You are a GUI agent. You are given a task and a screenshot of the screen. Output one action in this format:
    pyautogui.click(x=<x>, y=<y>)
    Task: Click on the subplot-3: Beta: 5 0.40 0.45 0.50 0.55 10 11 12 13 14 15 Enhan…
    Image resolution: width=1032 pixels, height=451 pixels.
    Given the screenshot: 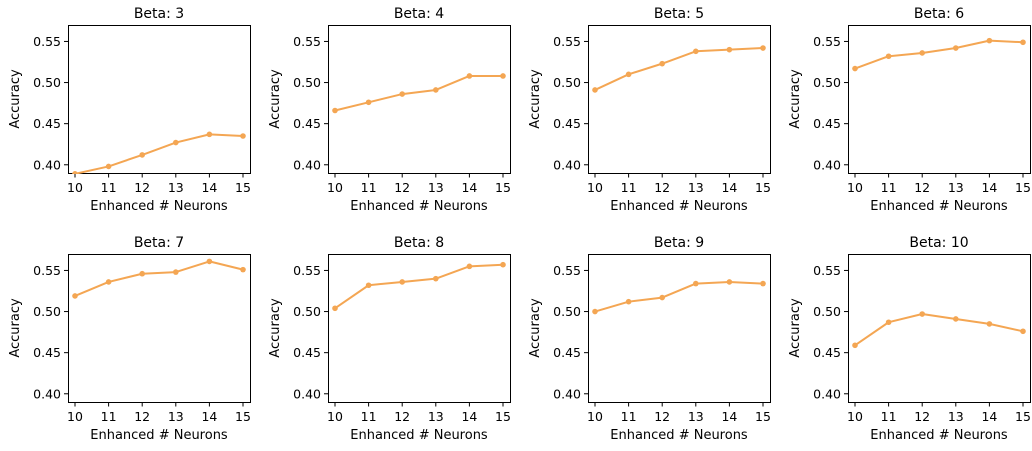 What is the action you would take?
    pyautogui.click(x=649, y=110)
    